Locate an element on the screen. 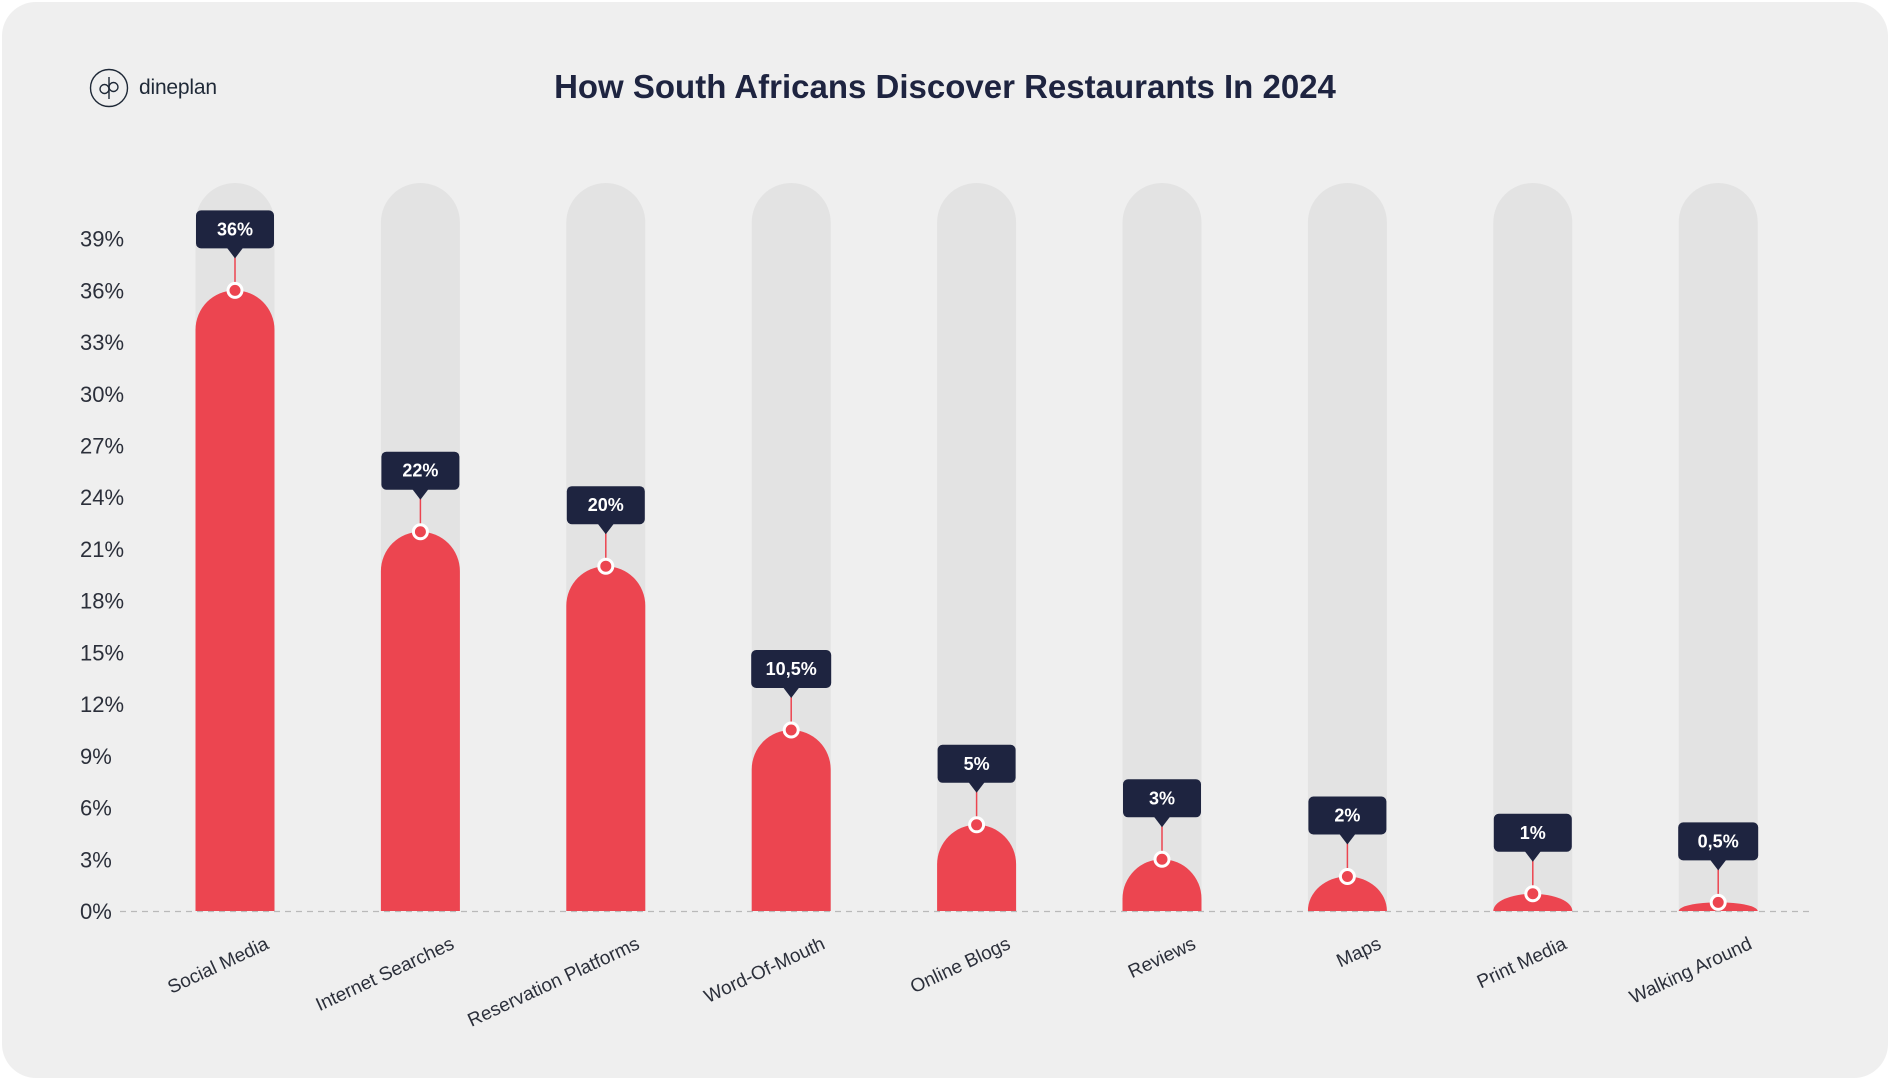 The image size is (1892, 1082). y-tick-label: 18% is located at coordinates (102, 601).